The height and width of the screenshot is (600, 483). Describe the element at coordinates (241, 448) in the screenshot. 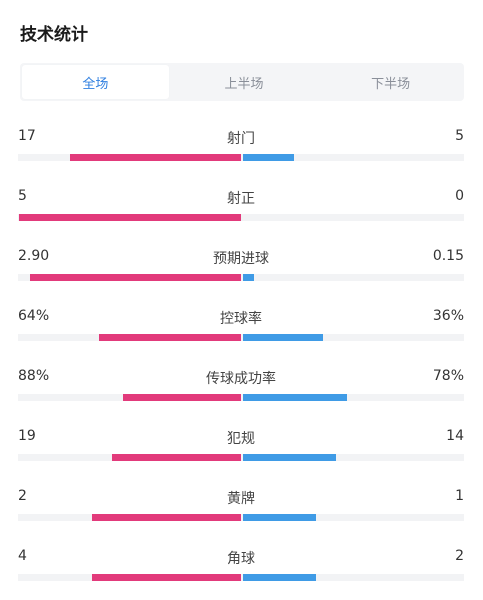

I see `stat-row: 19 犯规 14` at that location.